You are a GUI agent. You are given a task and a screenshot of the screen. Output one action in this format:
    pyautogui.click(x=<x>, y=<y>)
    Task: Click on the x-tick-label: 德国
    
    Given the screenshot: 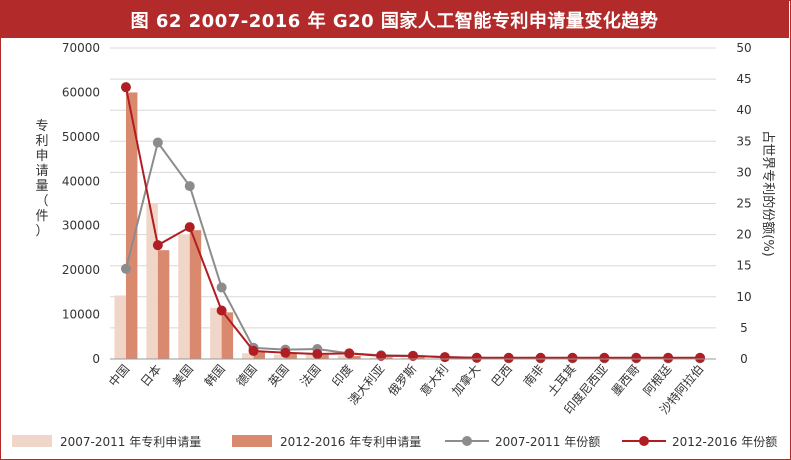 What is the action you would take?
    pyautogui.click(x=246, y=375)
    